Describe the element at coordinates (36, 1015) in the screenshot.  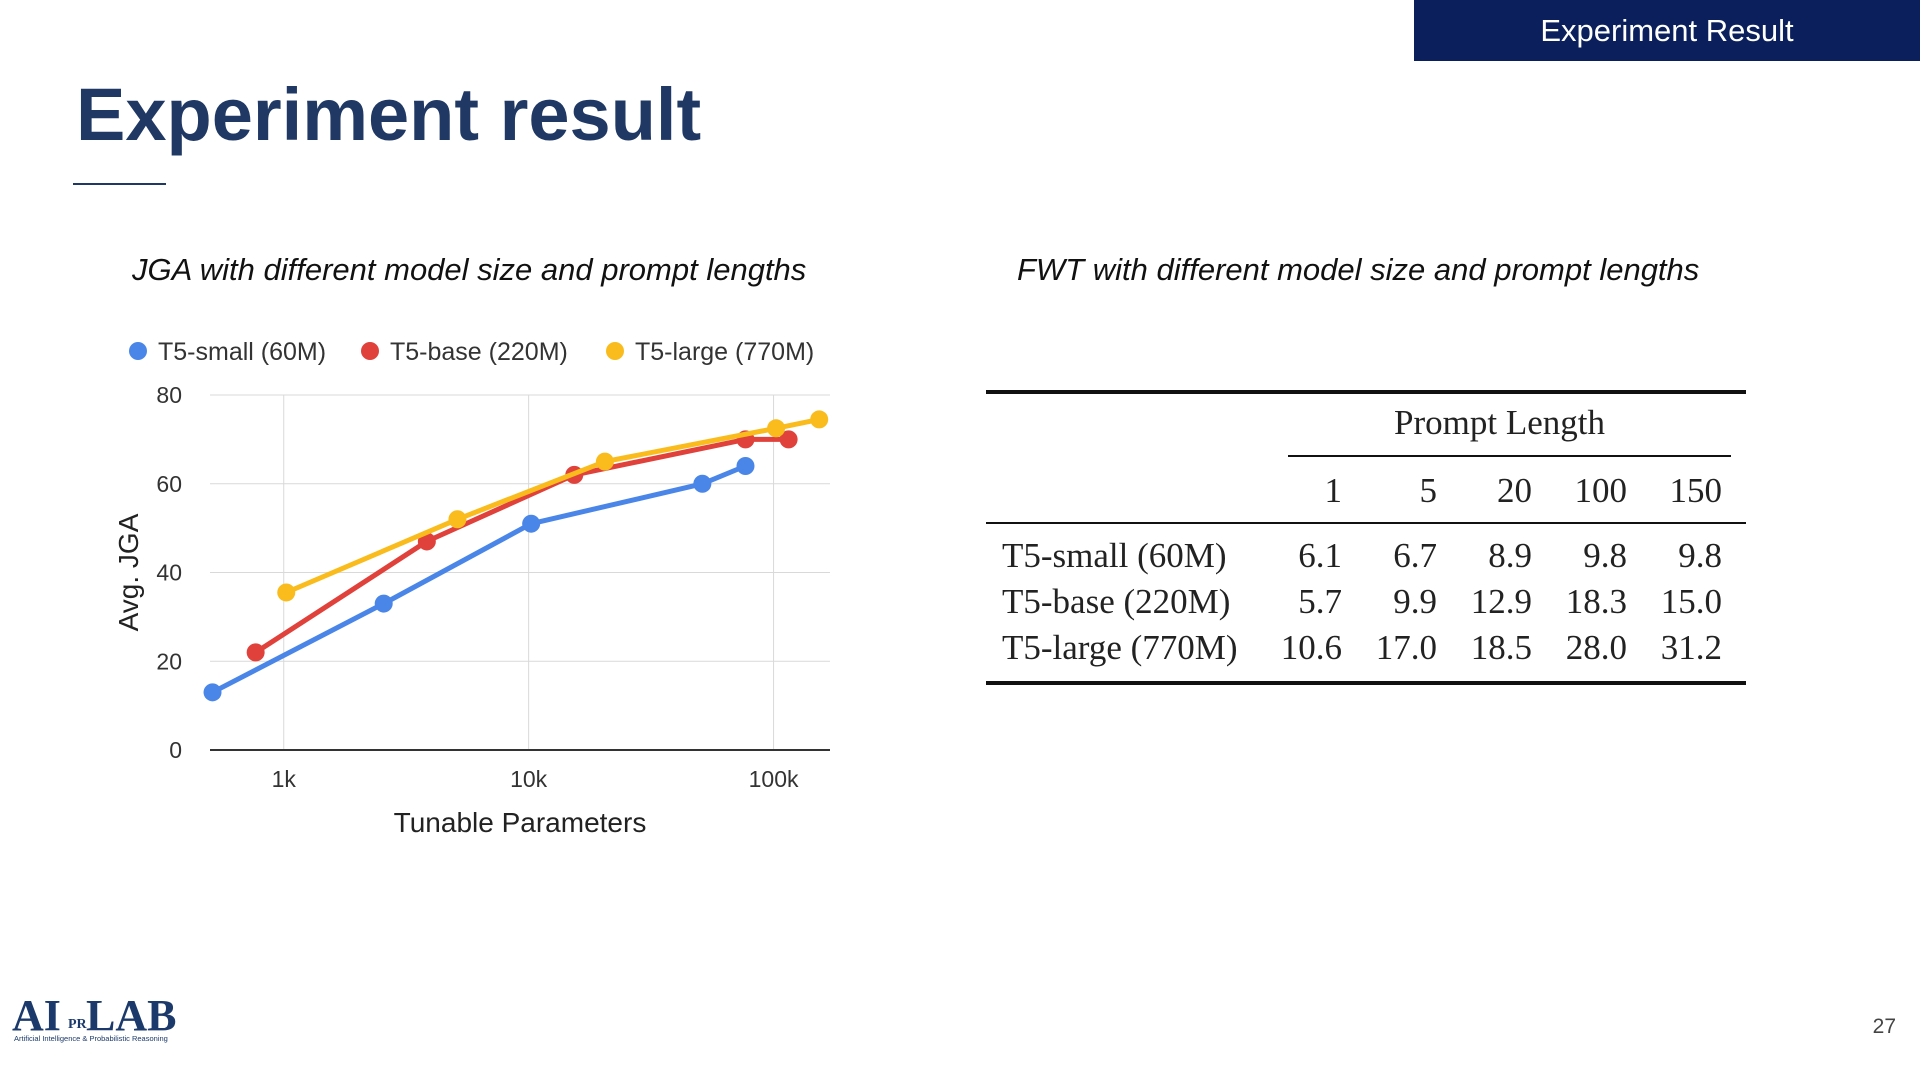
I see `logo-text-ai: AI` at that location.